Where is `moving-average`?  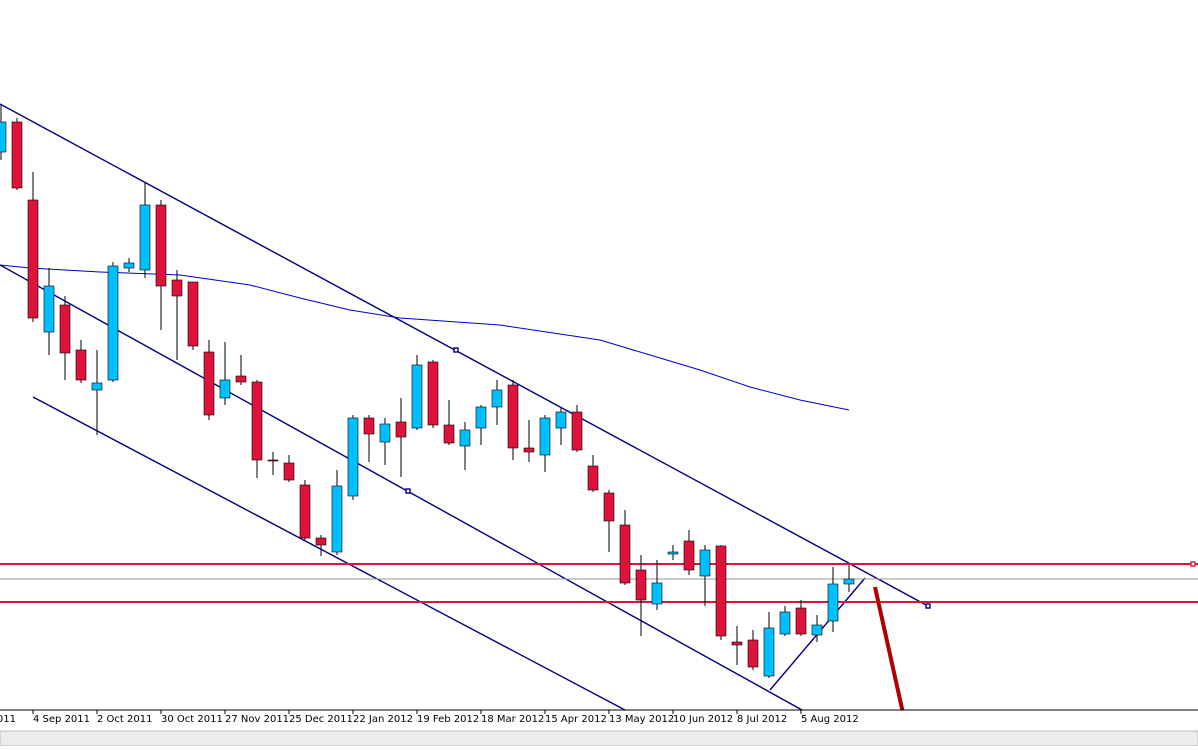 moving-average is located at coordinates (425, 337).